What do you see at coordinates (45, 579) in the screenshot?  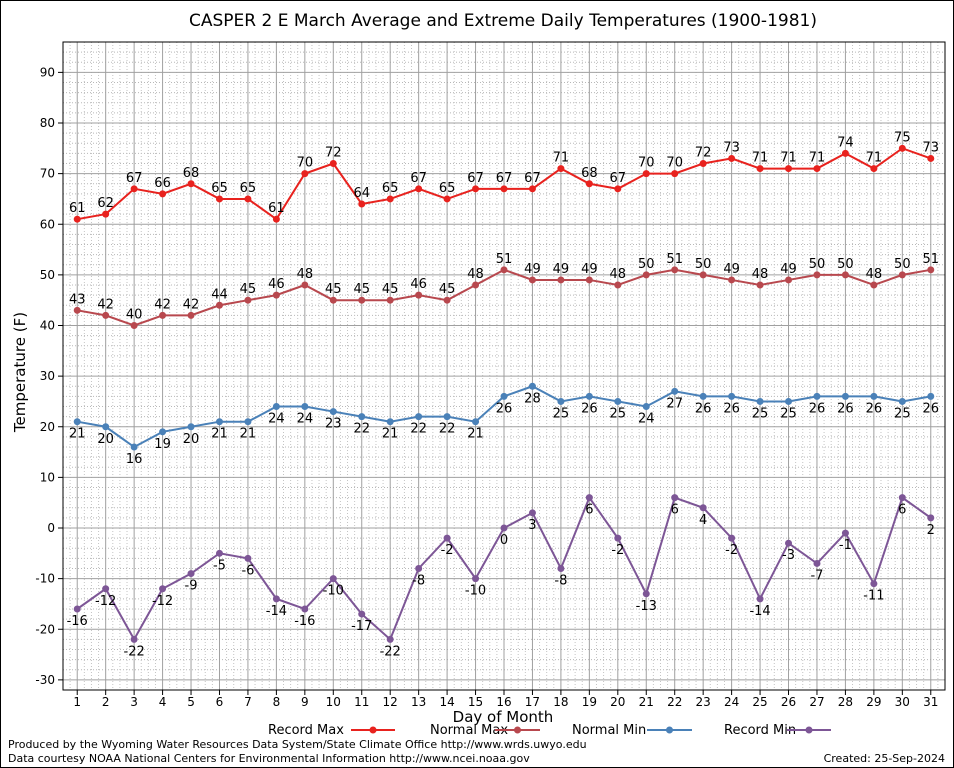 I see `y-tick-label: -10` at bounding box center [45, 579].